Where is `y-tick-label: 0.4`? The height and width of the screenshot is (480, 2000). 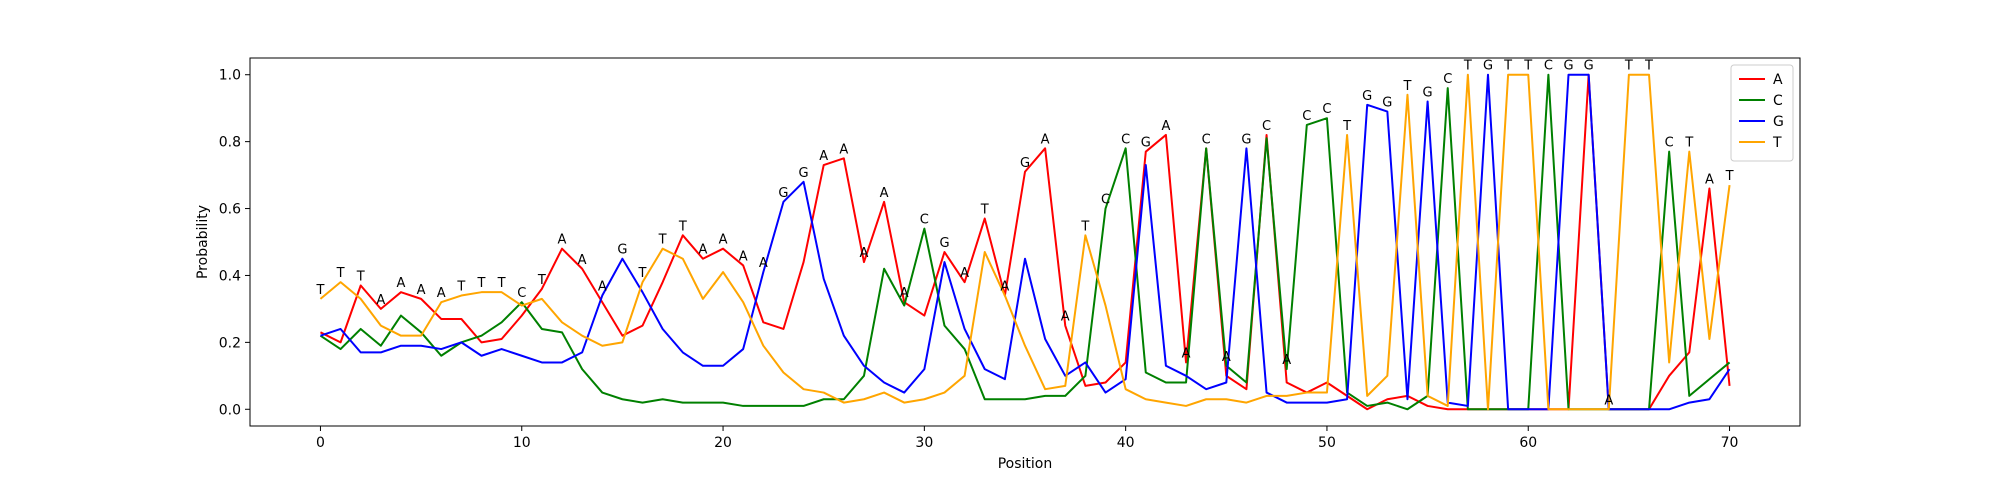 y-tick-label: 0.4 is located at coordinates (230, 276).